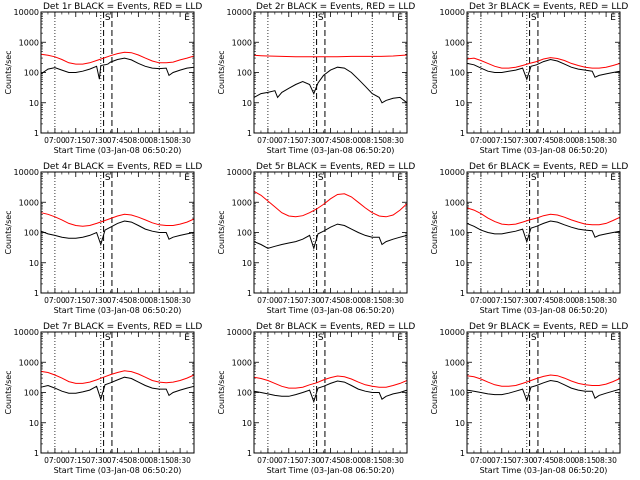 The width and height of the screenshot is (640, 480). I want to click on chart-title: Det 3r BLACK = Events, RED = LLD, so click(548, 7).